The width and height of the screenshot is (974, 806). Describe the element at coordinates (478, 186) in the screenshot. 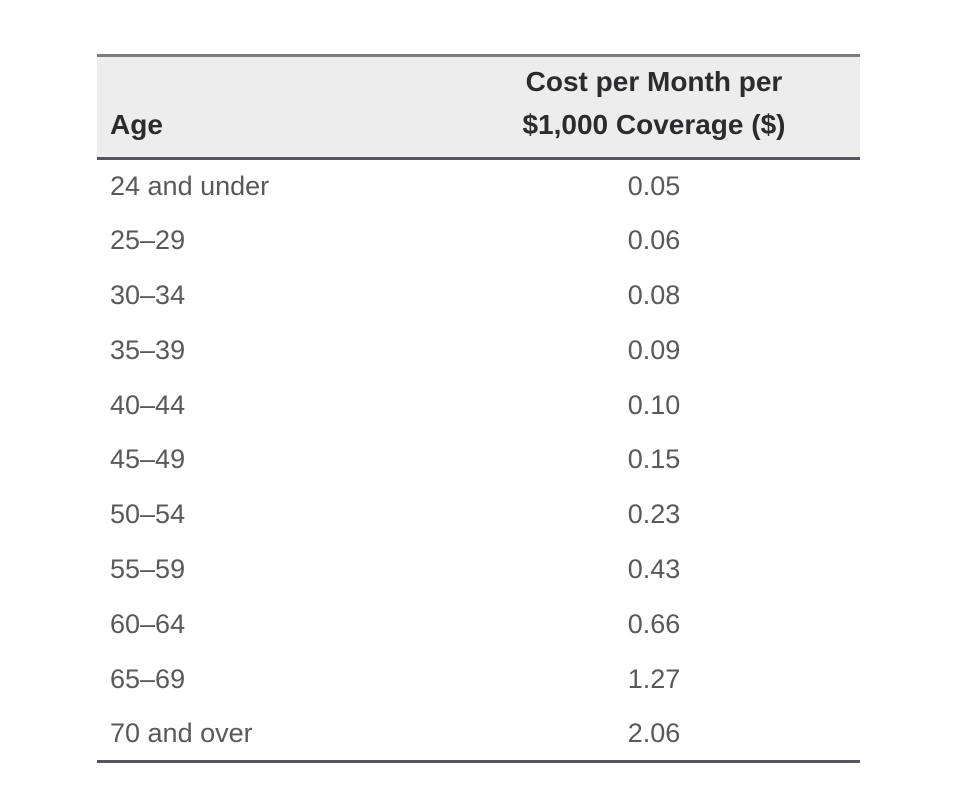

I see `table-row: 24 and under 0.05` at that location.